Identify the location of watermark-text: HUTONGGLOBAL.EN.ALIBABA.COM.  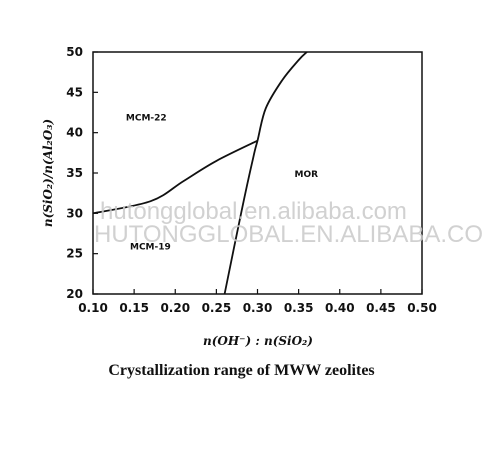
(288, 234).